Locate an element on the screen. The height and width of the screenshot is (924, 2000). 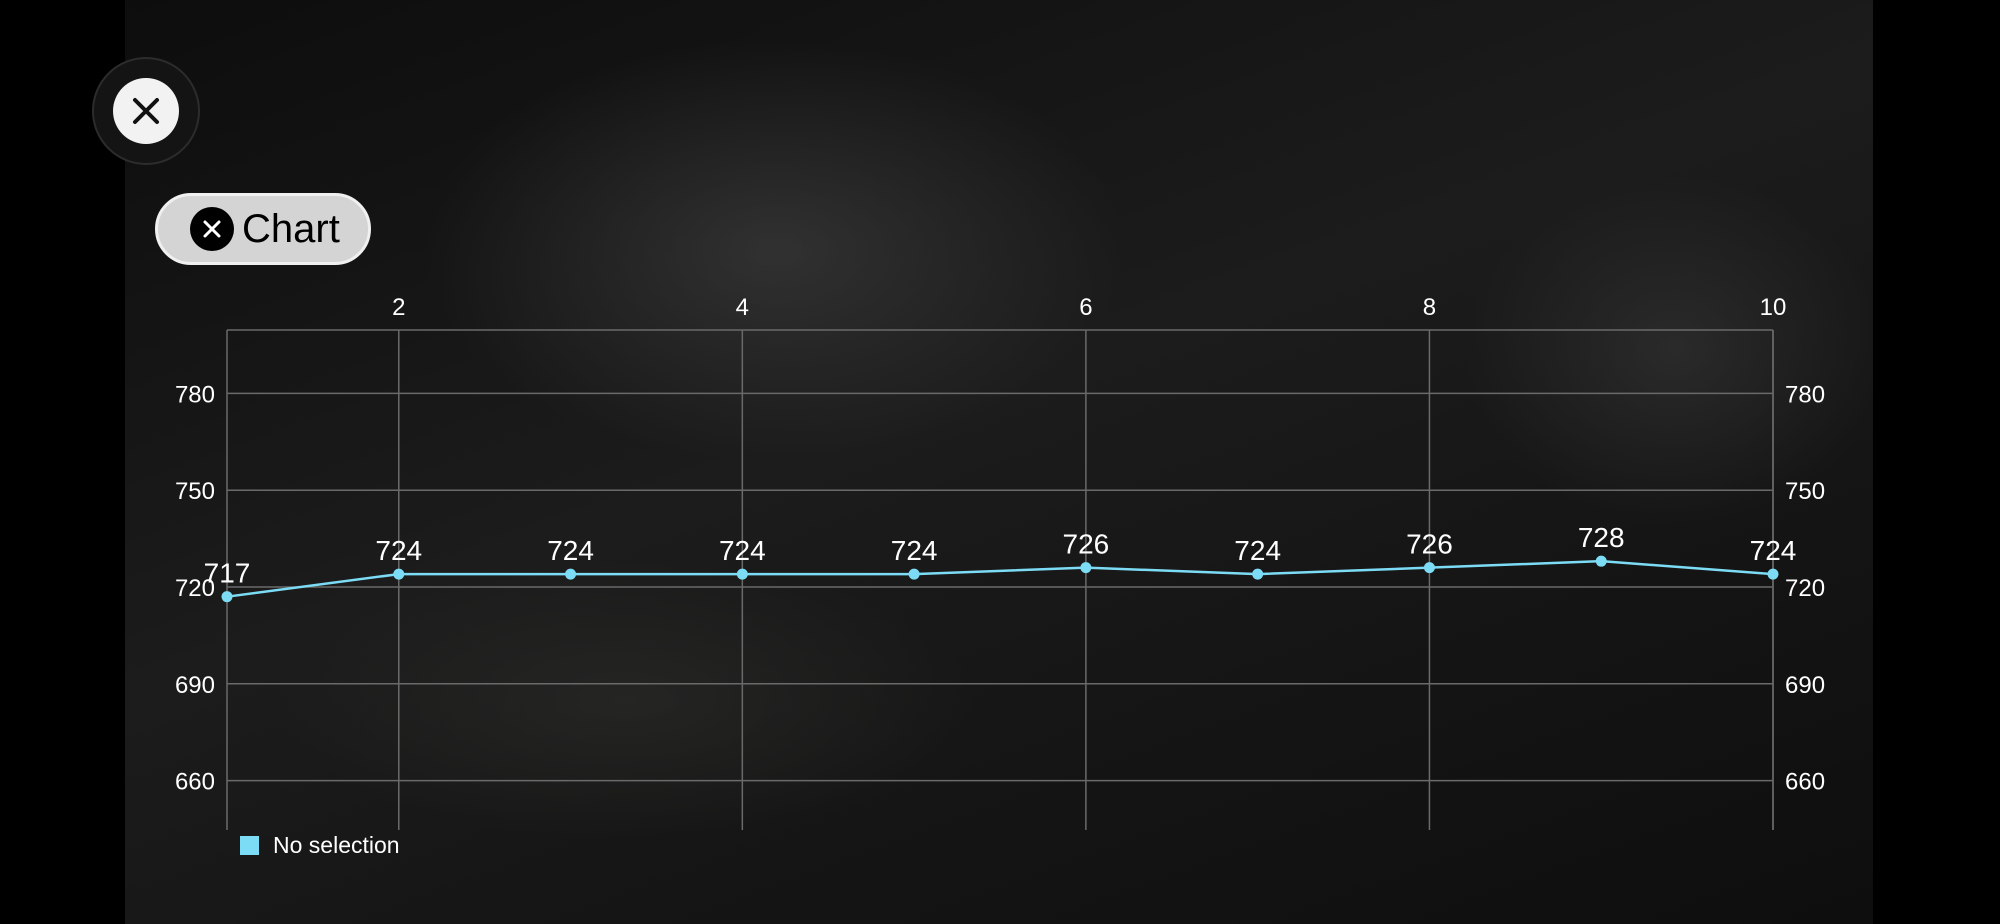
data-label: 728 is located at coordinates (1601, 537).